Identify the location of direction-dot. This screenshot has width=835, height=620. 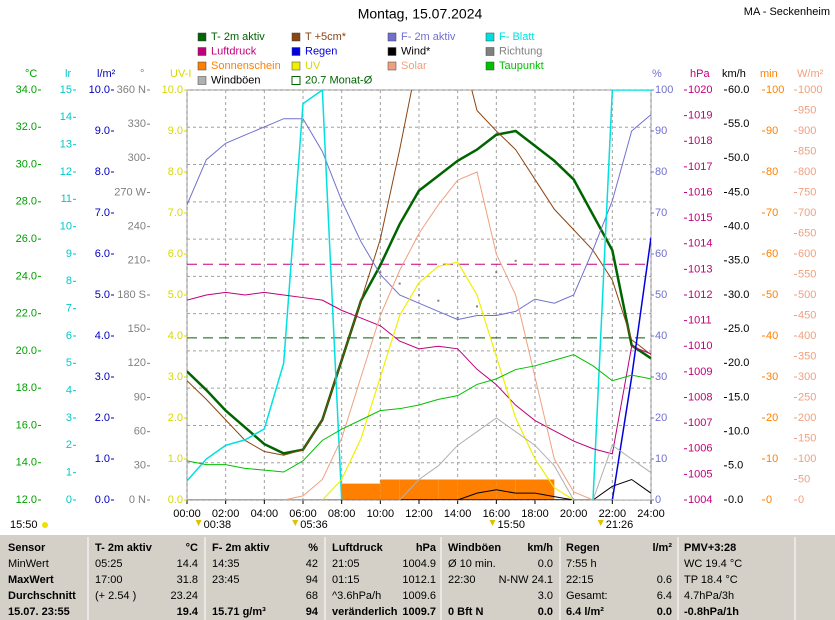
(380, 272).